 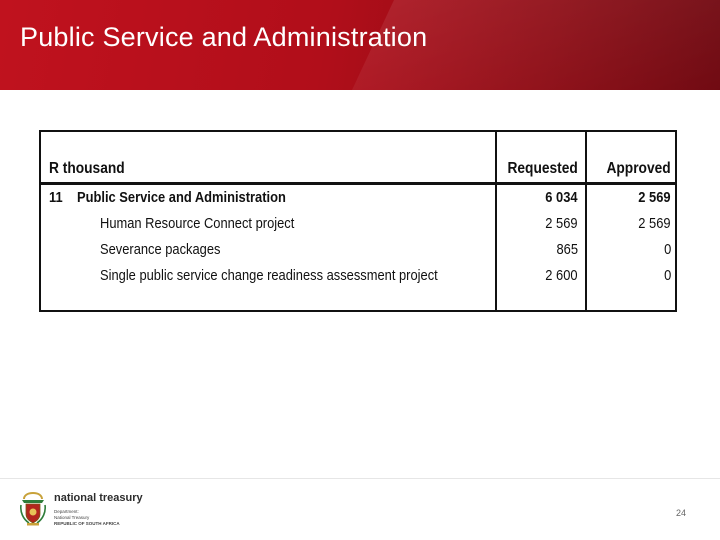 I want to click on row-label: Public Service and Administration, so click(x=181, y=197).